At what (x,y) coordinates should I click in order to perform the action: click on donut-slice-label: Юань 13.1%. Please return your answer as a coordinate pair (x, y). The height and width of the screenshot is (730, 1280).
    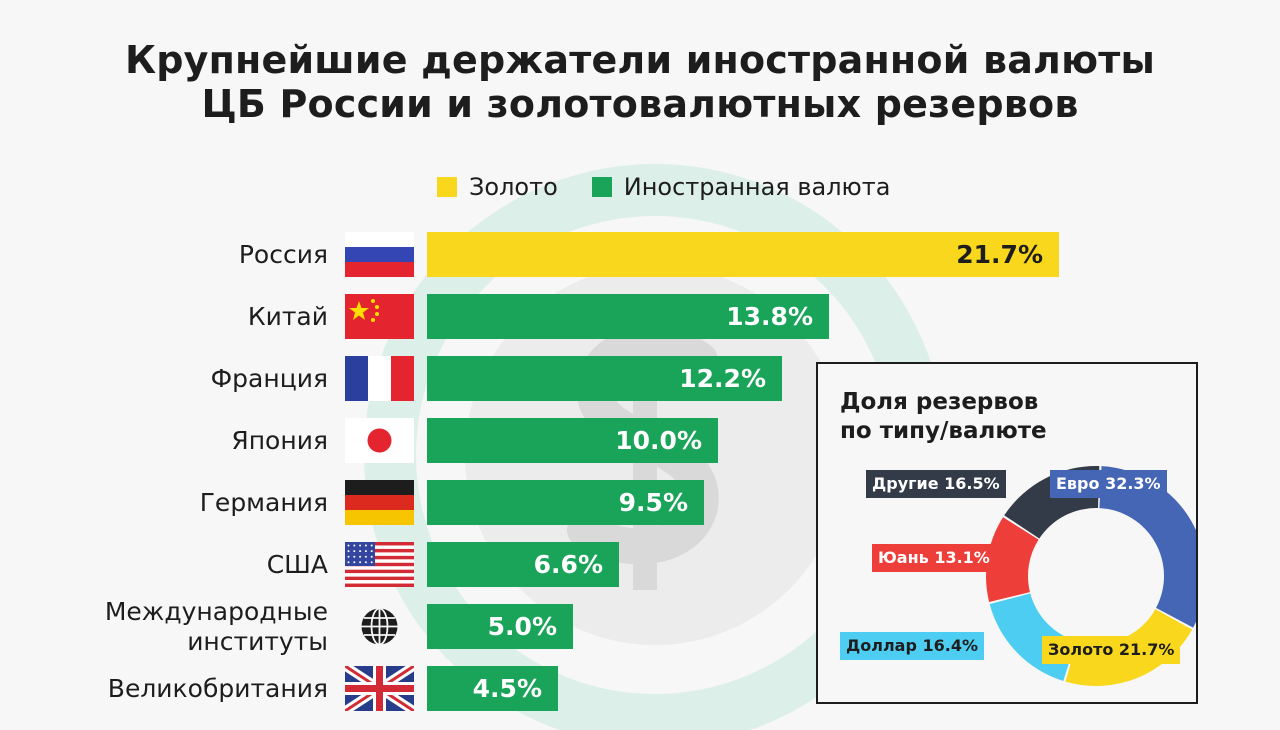
    Looking at the image, I should click on (934, 558).